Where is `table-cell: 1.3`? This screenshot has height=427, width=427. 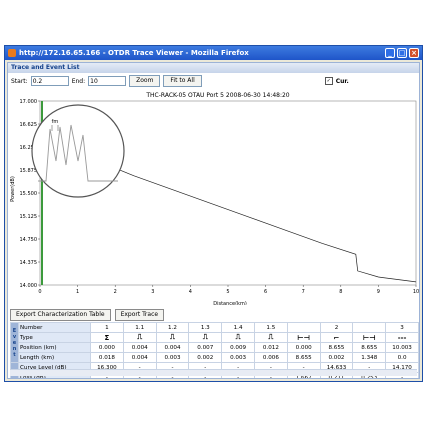 table-cell: 1.3 is located at coordinates (205, 327).